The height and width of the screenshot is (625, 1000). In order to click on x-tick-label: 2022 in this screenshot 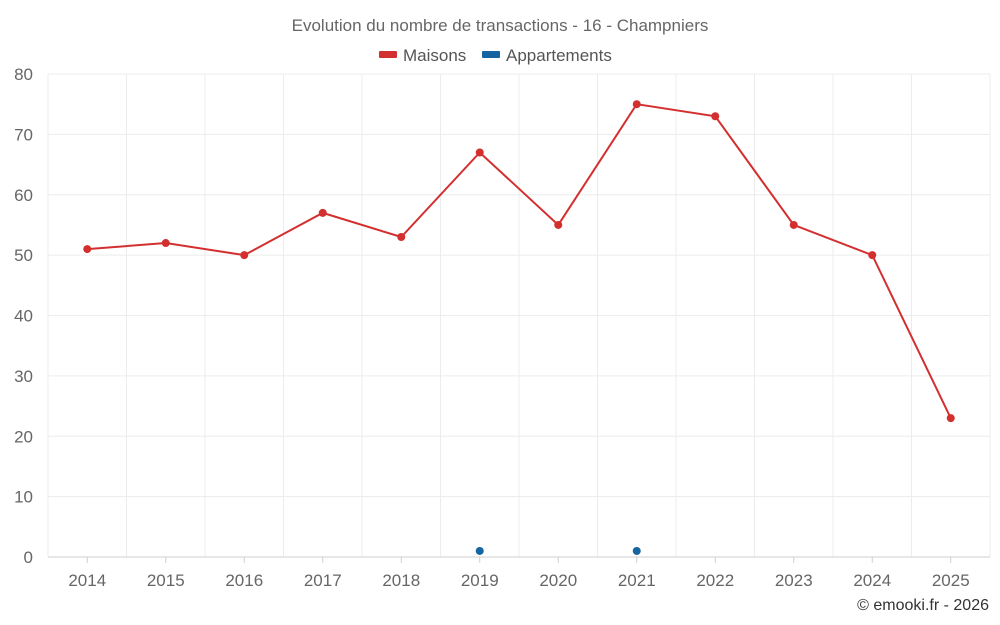, I will do `click(715, 580)`.